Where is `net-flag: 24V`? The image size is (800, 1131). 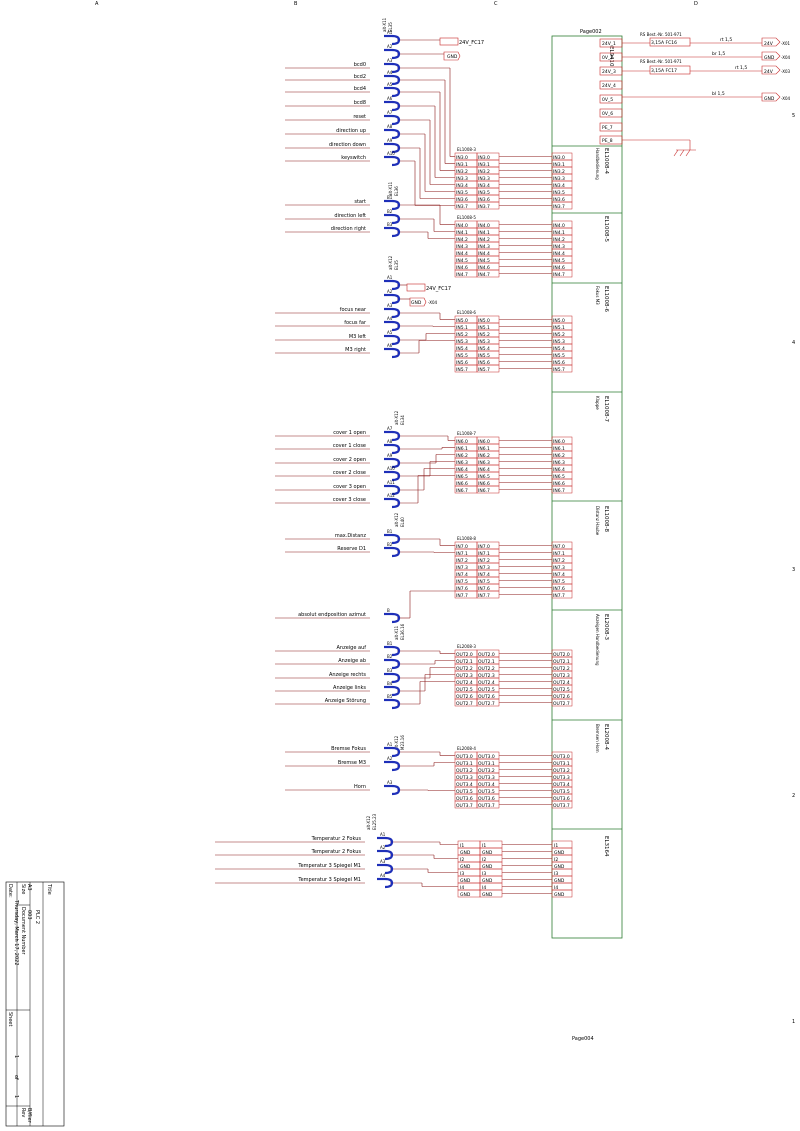 net-flag: 24V is located at coordinates (769, 72).